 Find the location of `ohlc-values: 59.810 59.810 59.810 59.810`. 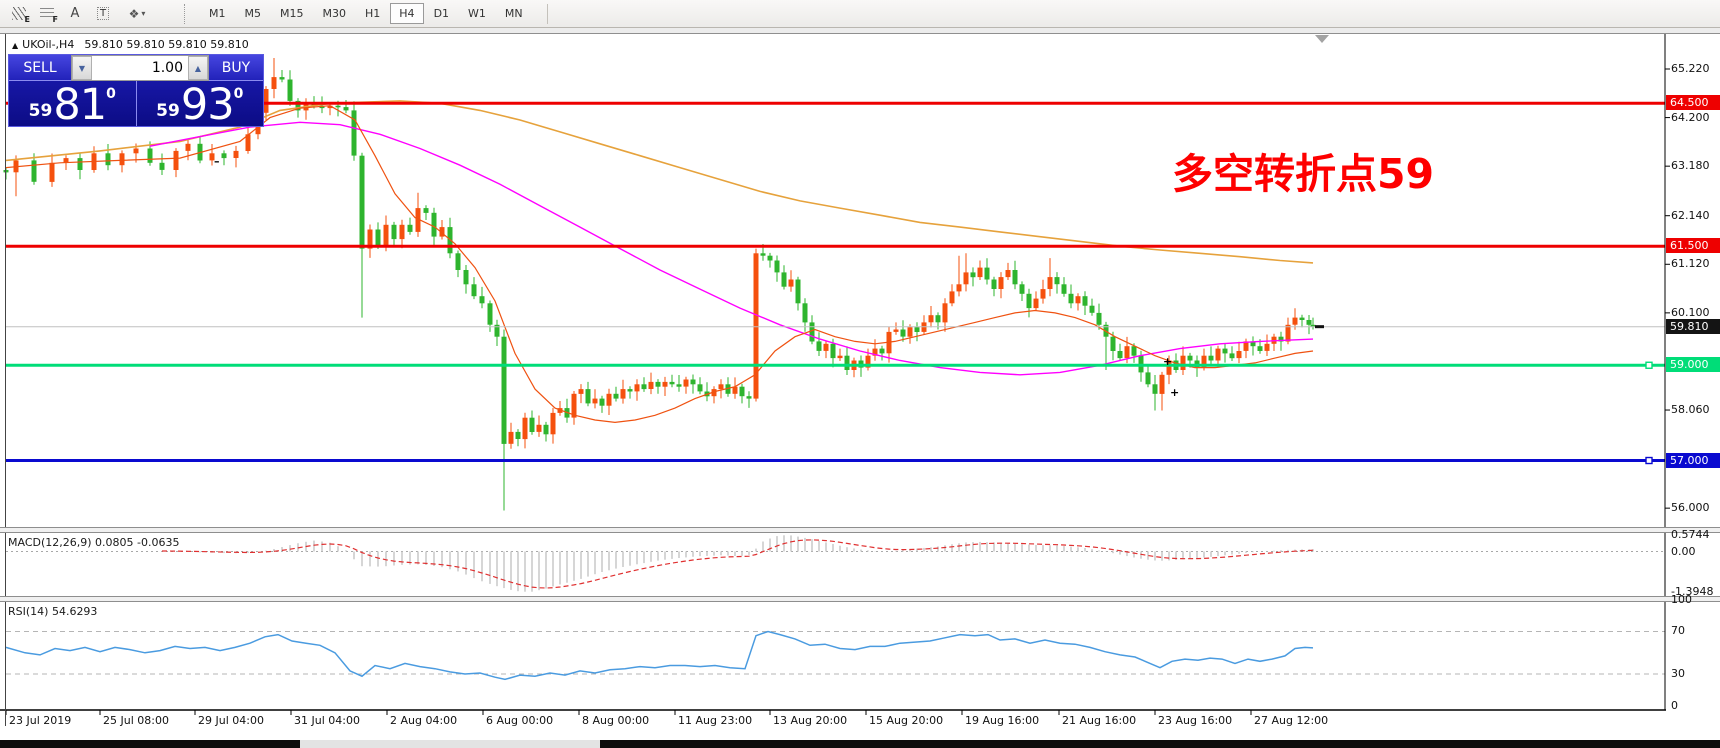

ohlc-values: 59.810 59.810 59.810 59.810 is located at coordinates (166, 44).